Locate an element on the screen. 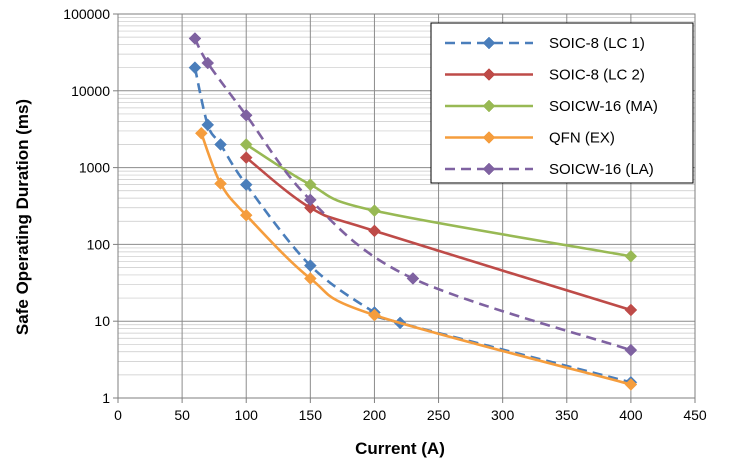  x-tick-label: 350 is located at coordinates (567, 415).